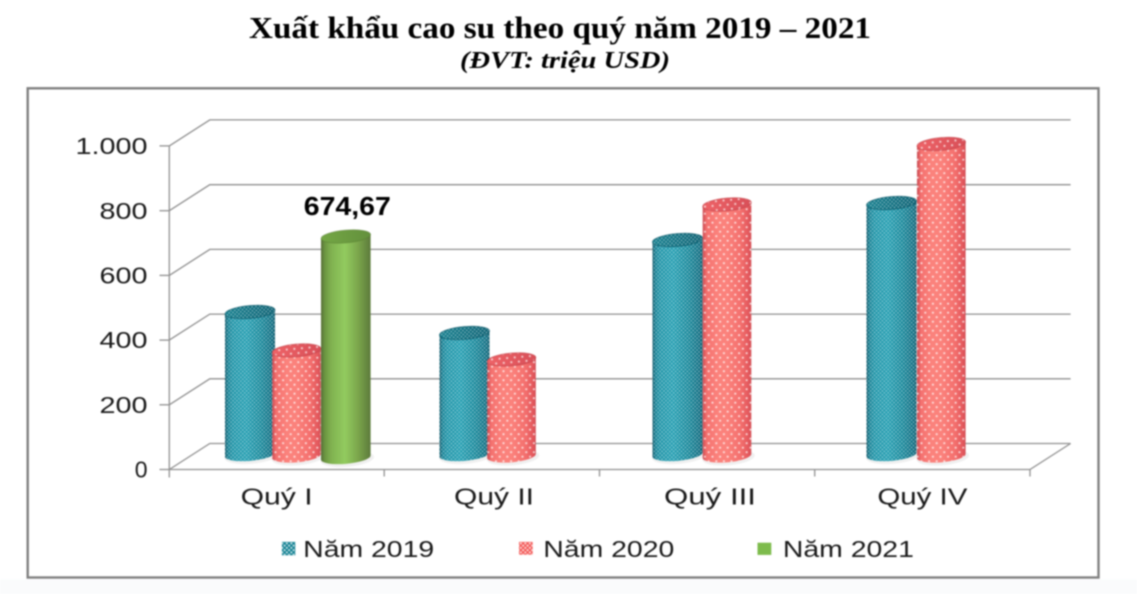 Image resolution: width=1137 pixels, height=594 pixels. What do you see at coordinates (112, 146) in the screenshot?
I see `svg-text: 1.000` at bounding box center [112, 146].